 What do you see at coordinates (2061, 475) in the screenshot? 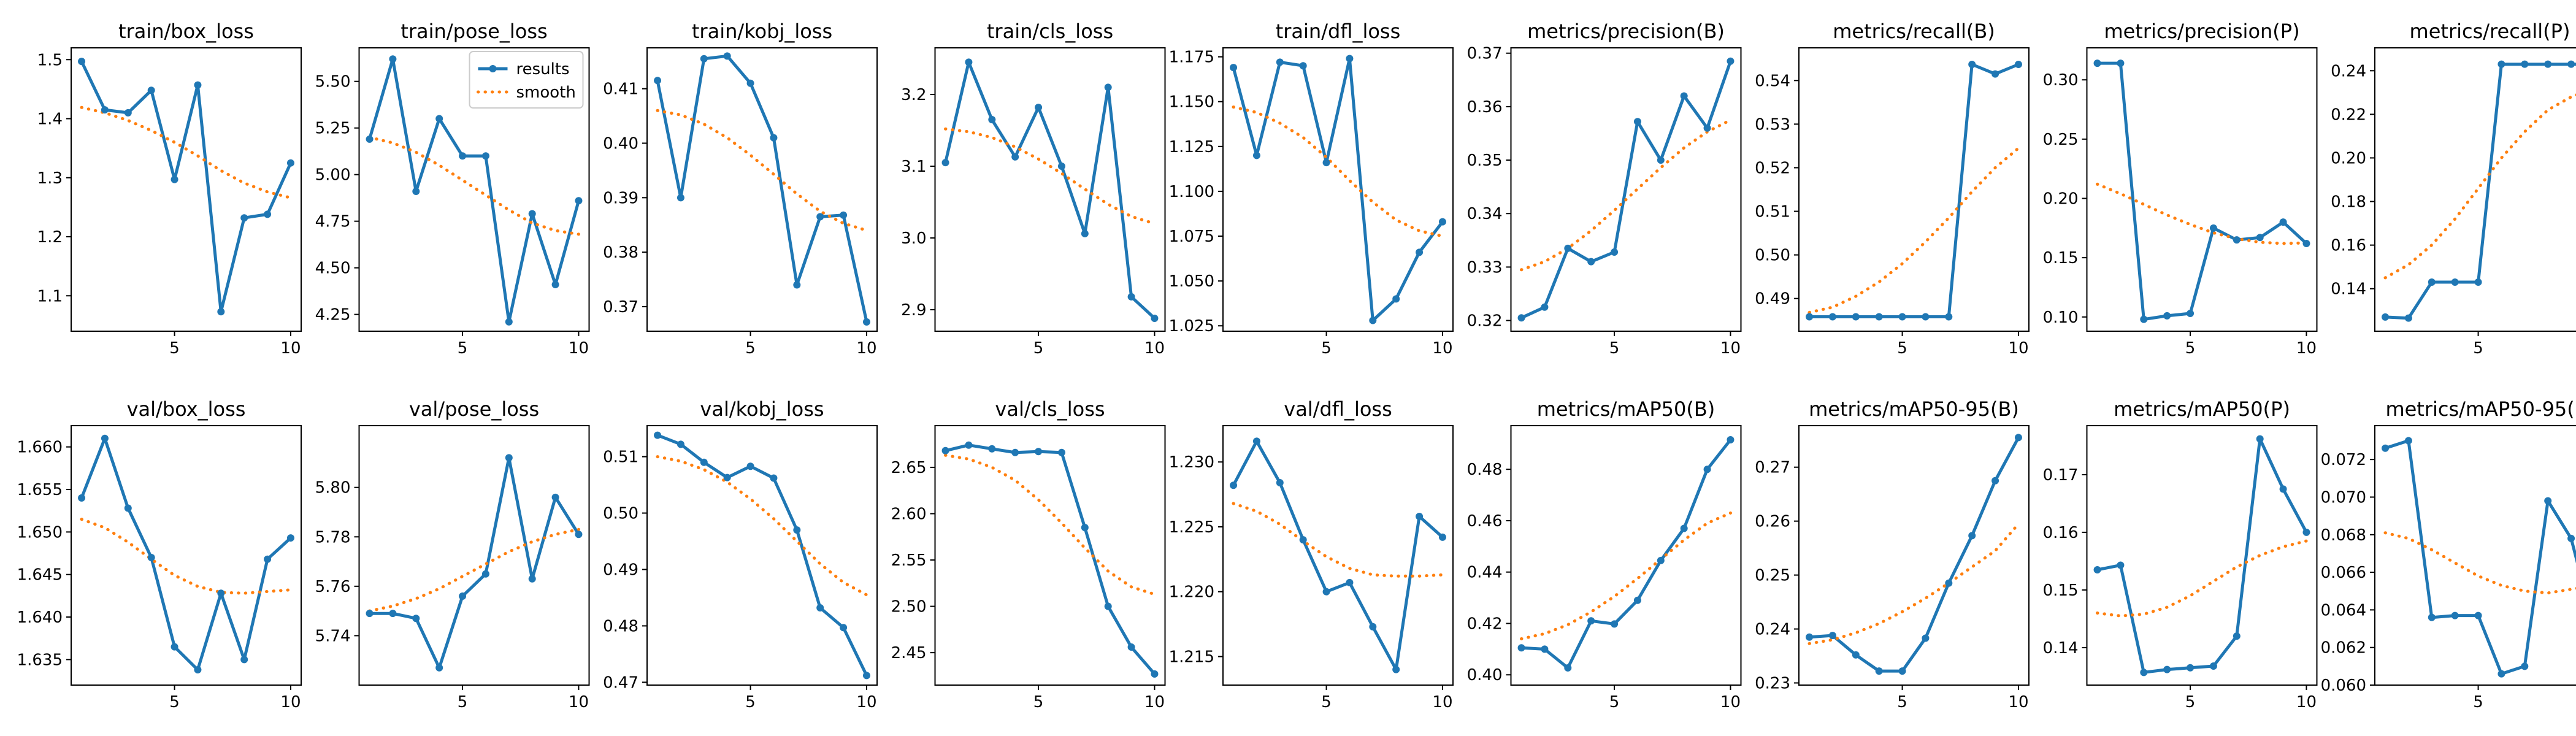
I see `y-tick-label: 0.17` at bounding box center [2061, 475].